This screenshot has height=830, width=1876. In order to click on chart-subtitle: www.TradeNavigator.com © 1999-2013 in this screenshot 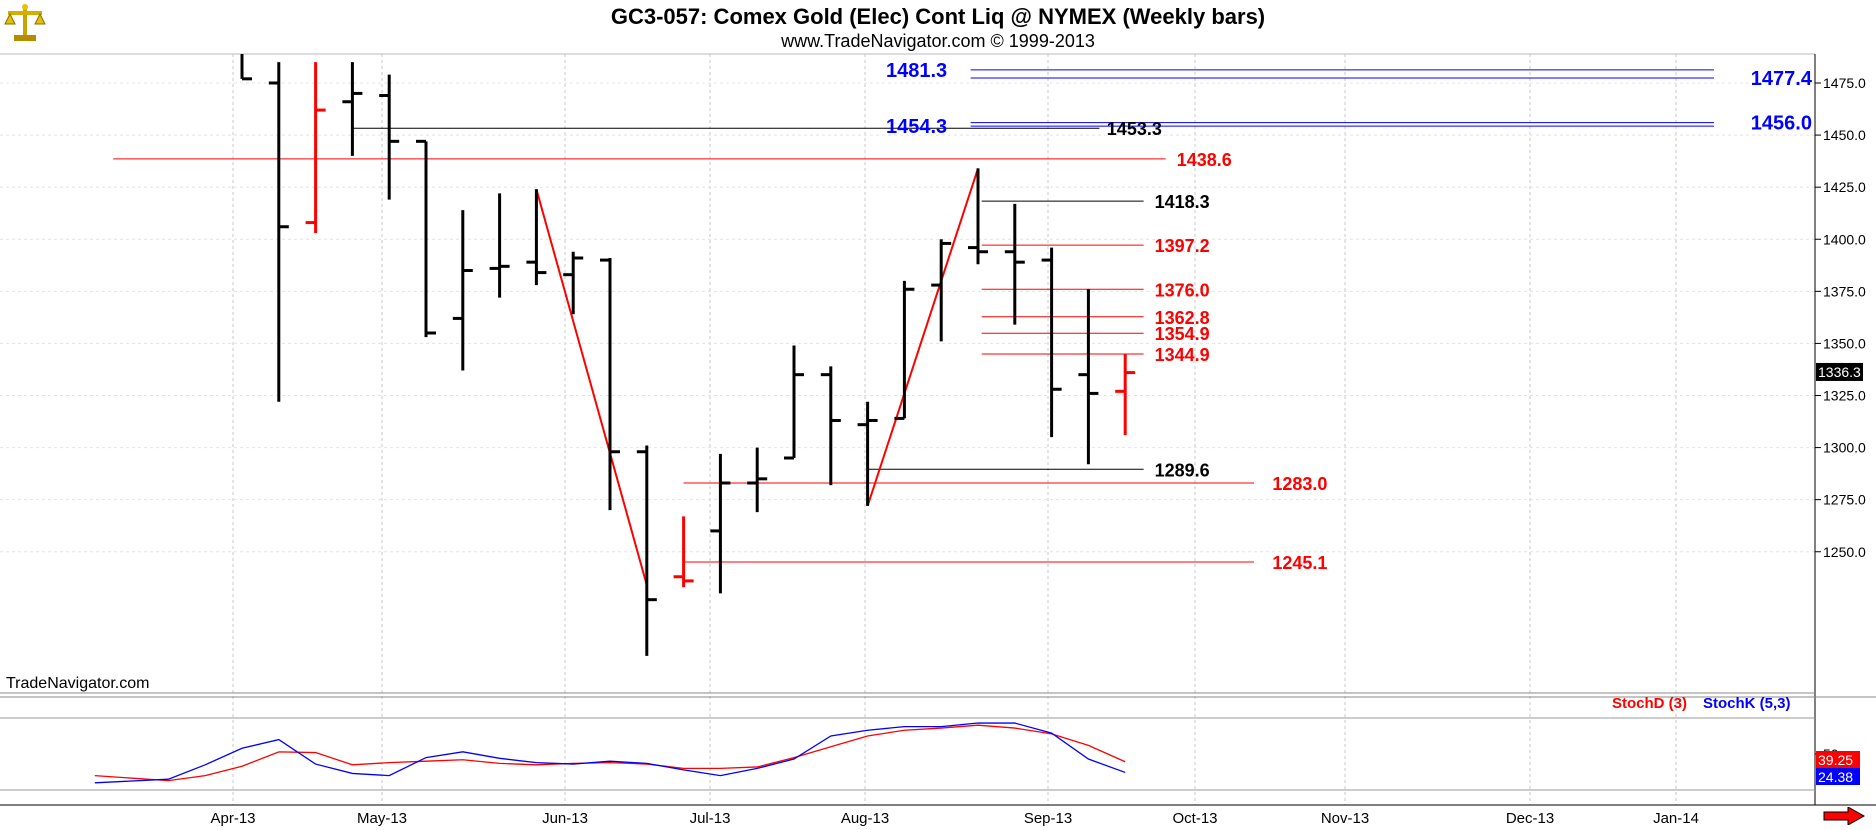, I will do `click(938, 41)`.